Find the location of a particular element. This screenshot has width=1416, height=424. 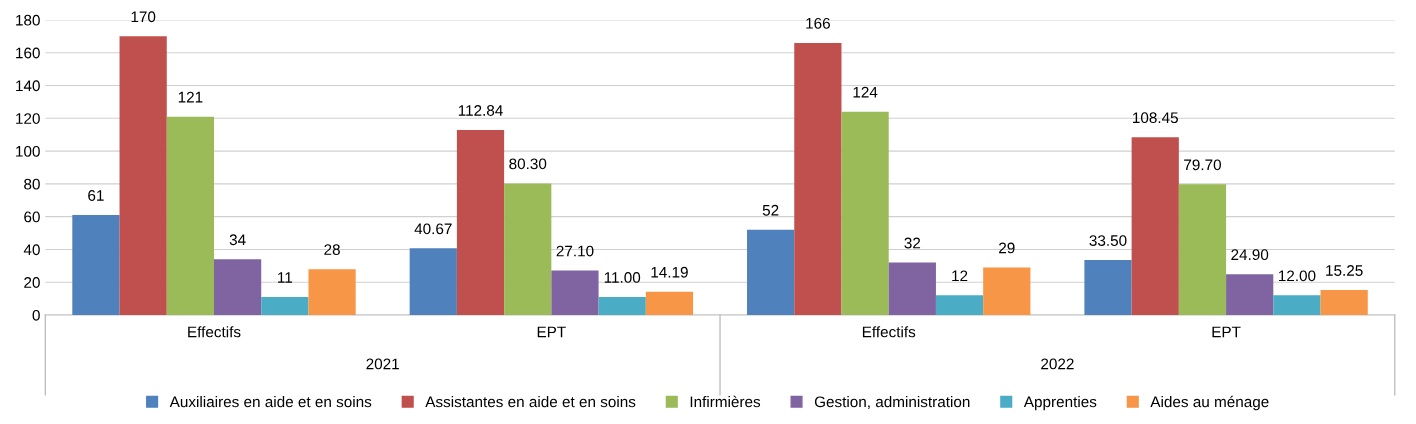

legend-label: Assistantes en aide et en soins is located at coordinates (530, 402).